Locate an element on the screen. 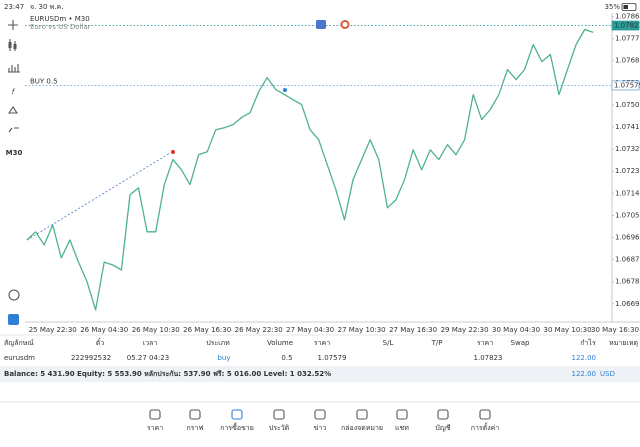 The image size is (640, 447). x-tick-label: 27 May 04:30 is located at coordinates (310, 330).